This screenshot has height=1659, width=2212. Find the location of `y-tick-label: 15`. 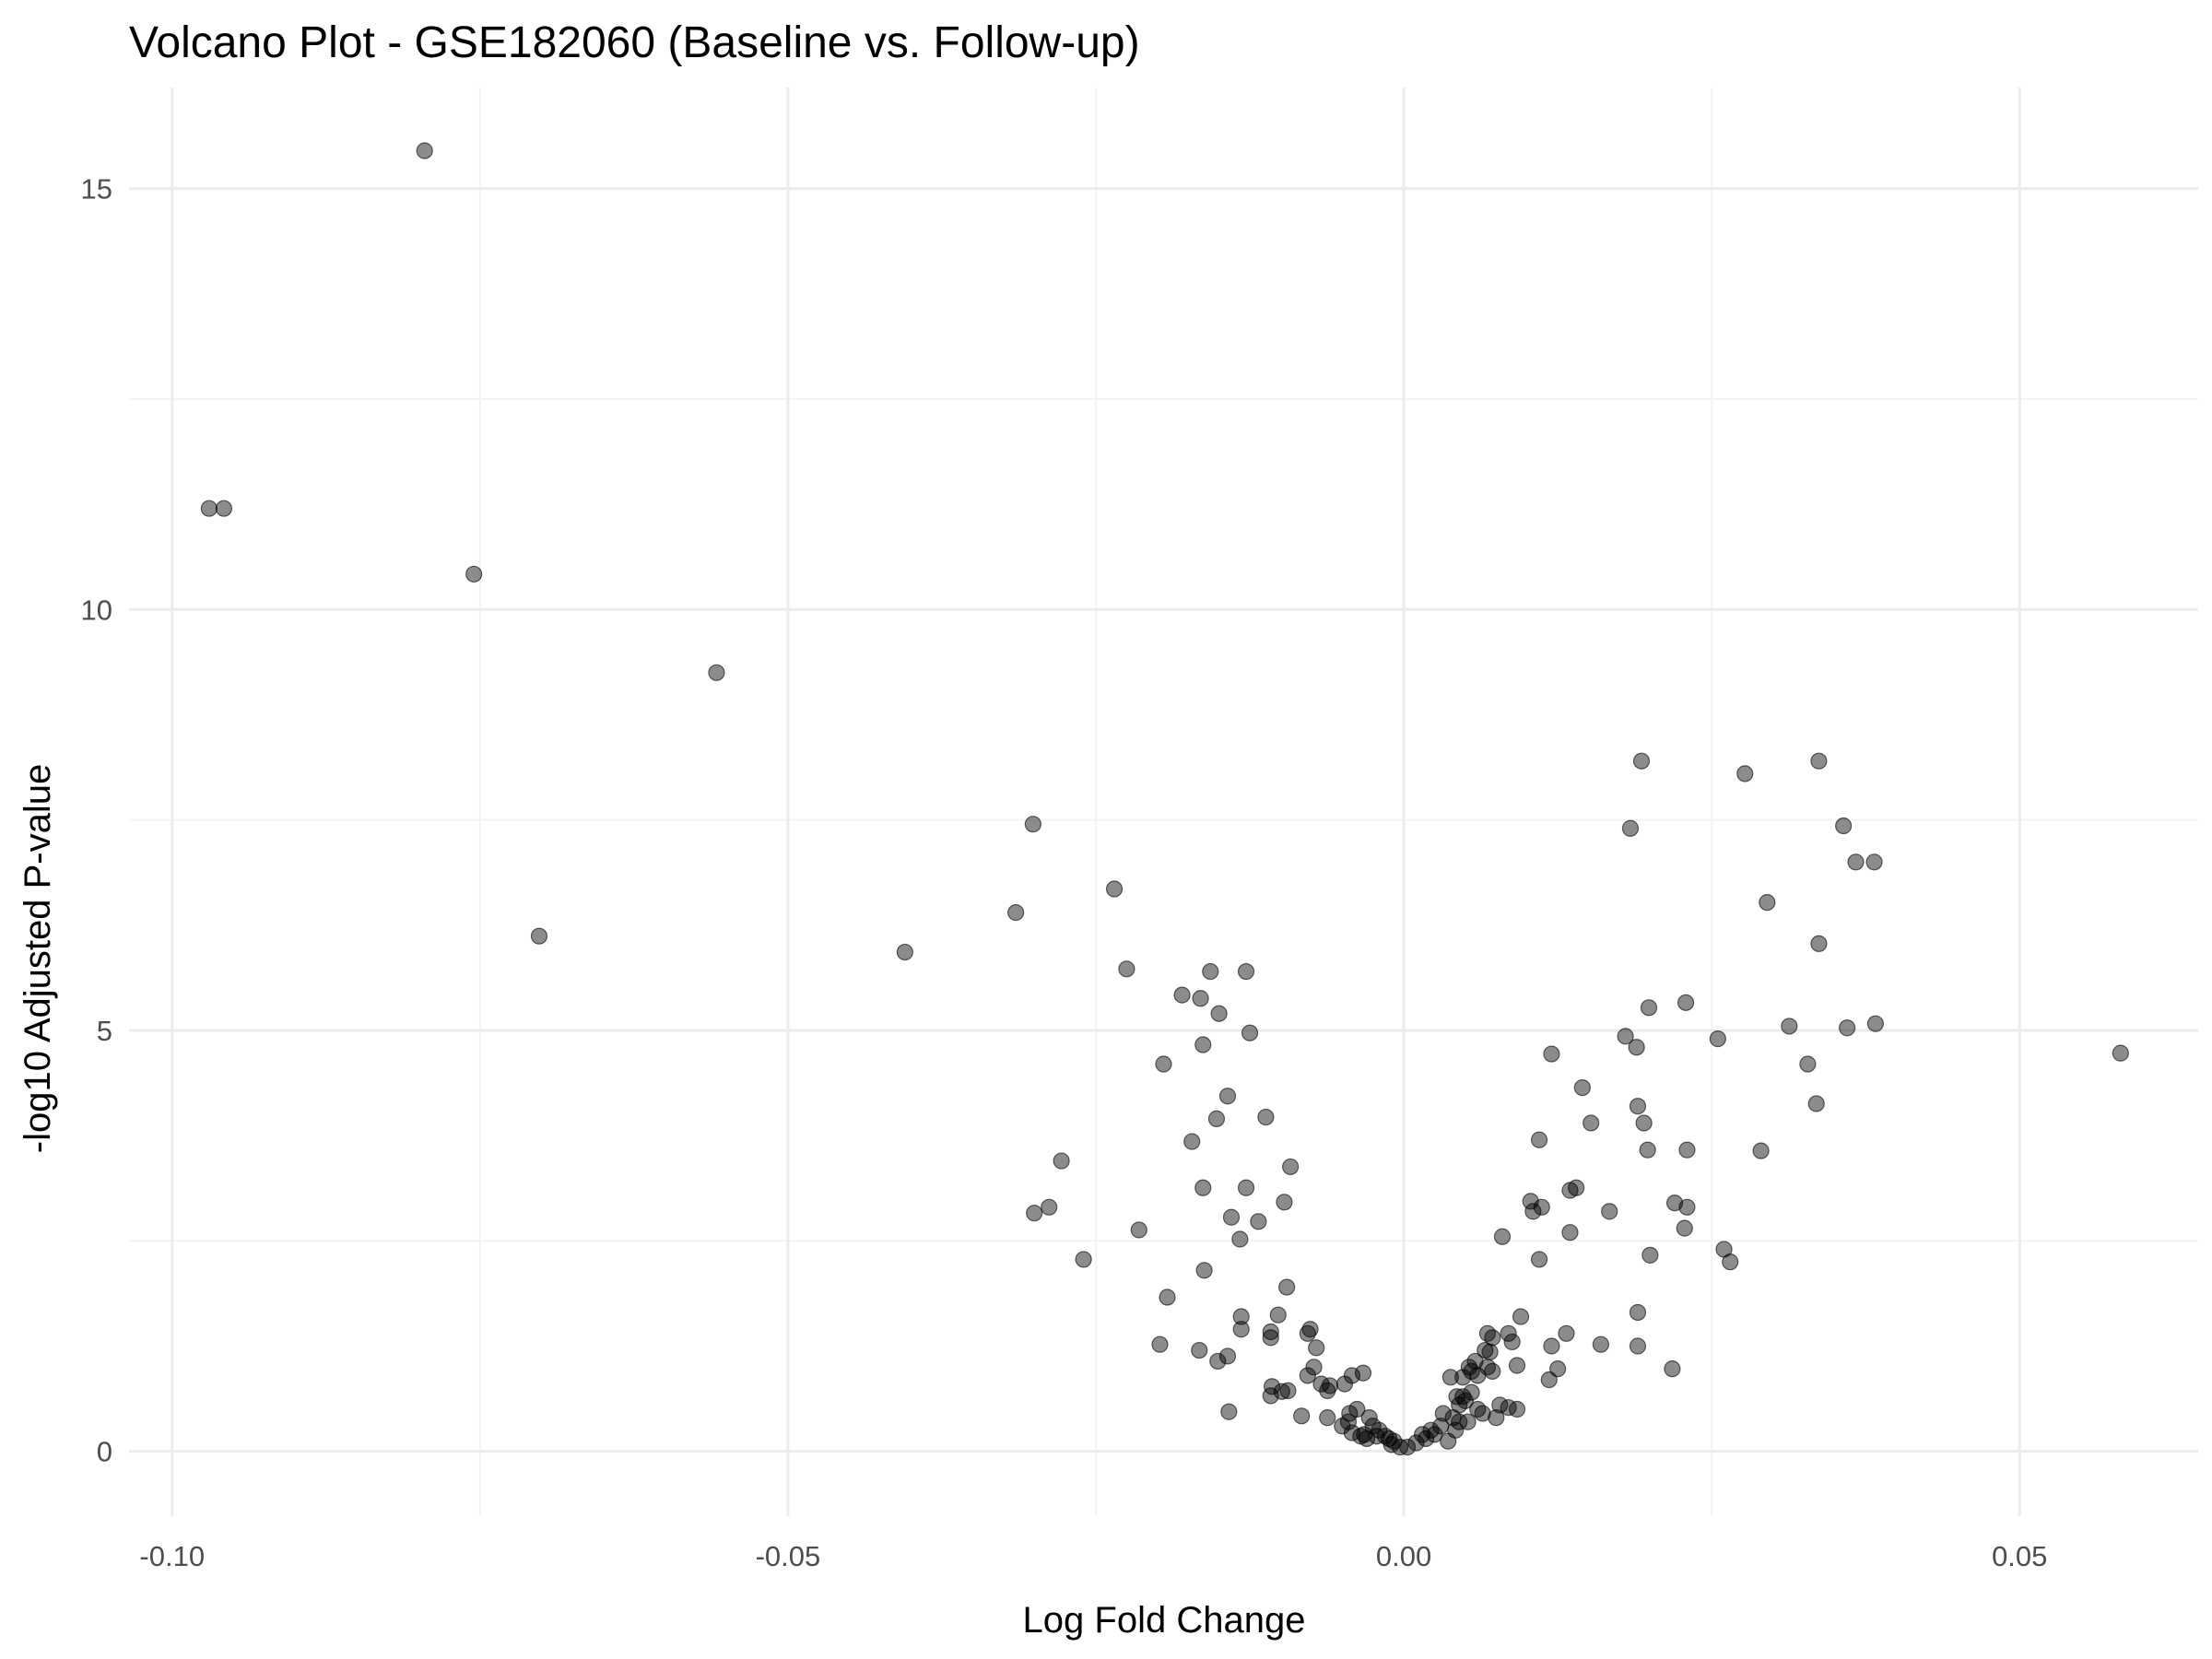

y-tick-label: 15 is located at coordinates (96, 189).